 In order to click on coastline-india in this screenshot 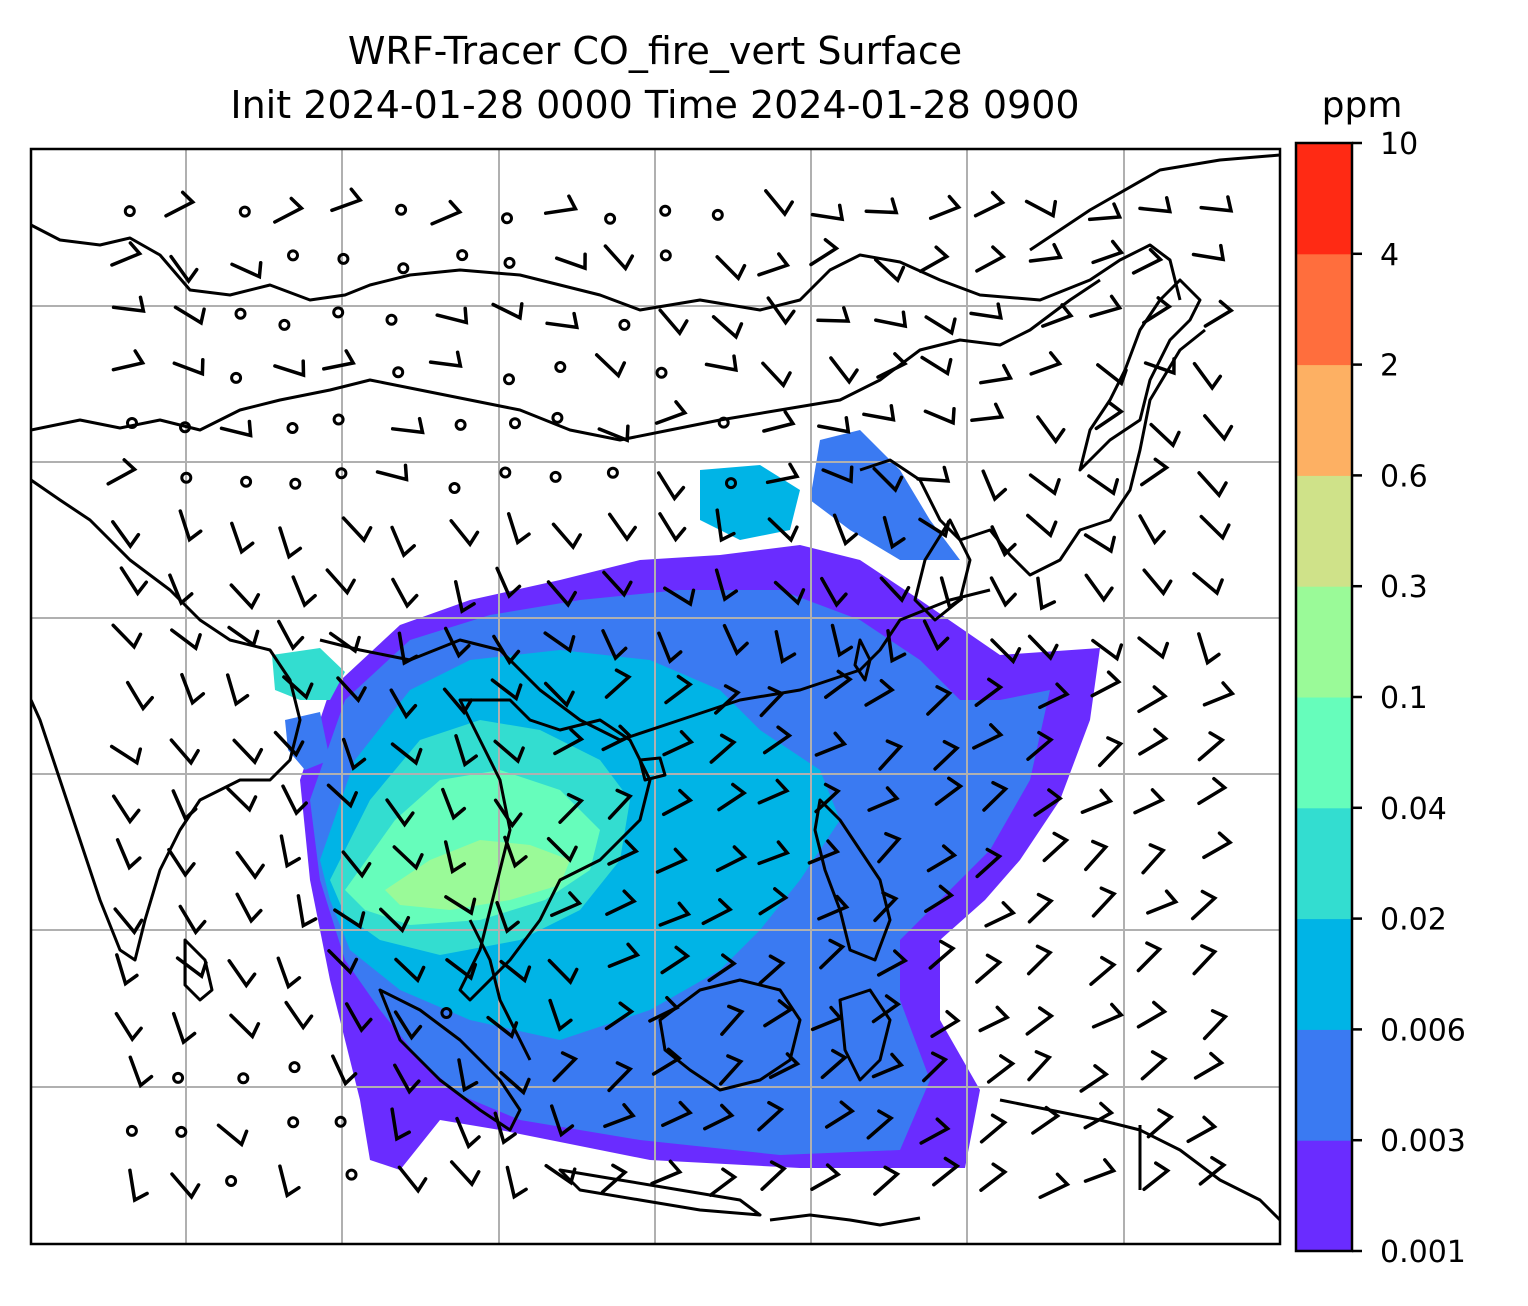, I will do `click(166, 720)`.